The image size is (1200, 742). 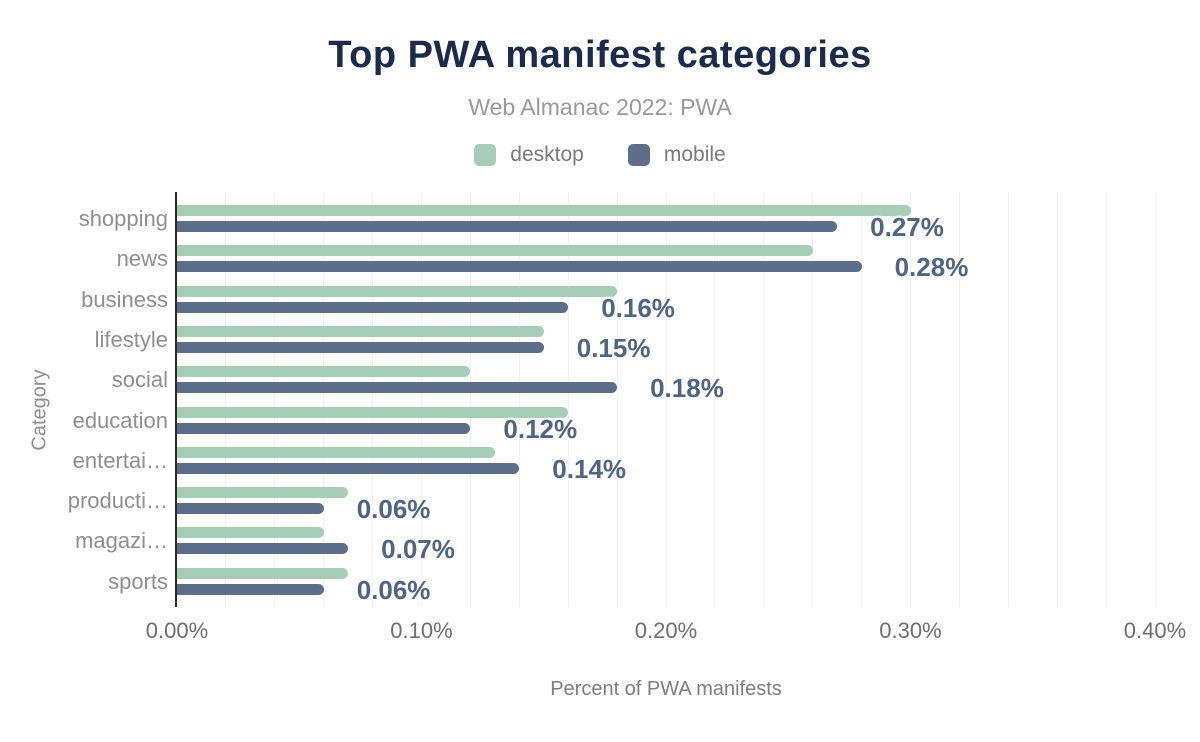 What do you see at coordinates (250, 589) in the screenshot?
I see `bar-mobile-sports` at bounding box center [250, 589].